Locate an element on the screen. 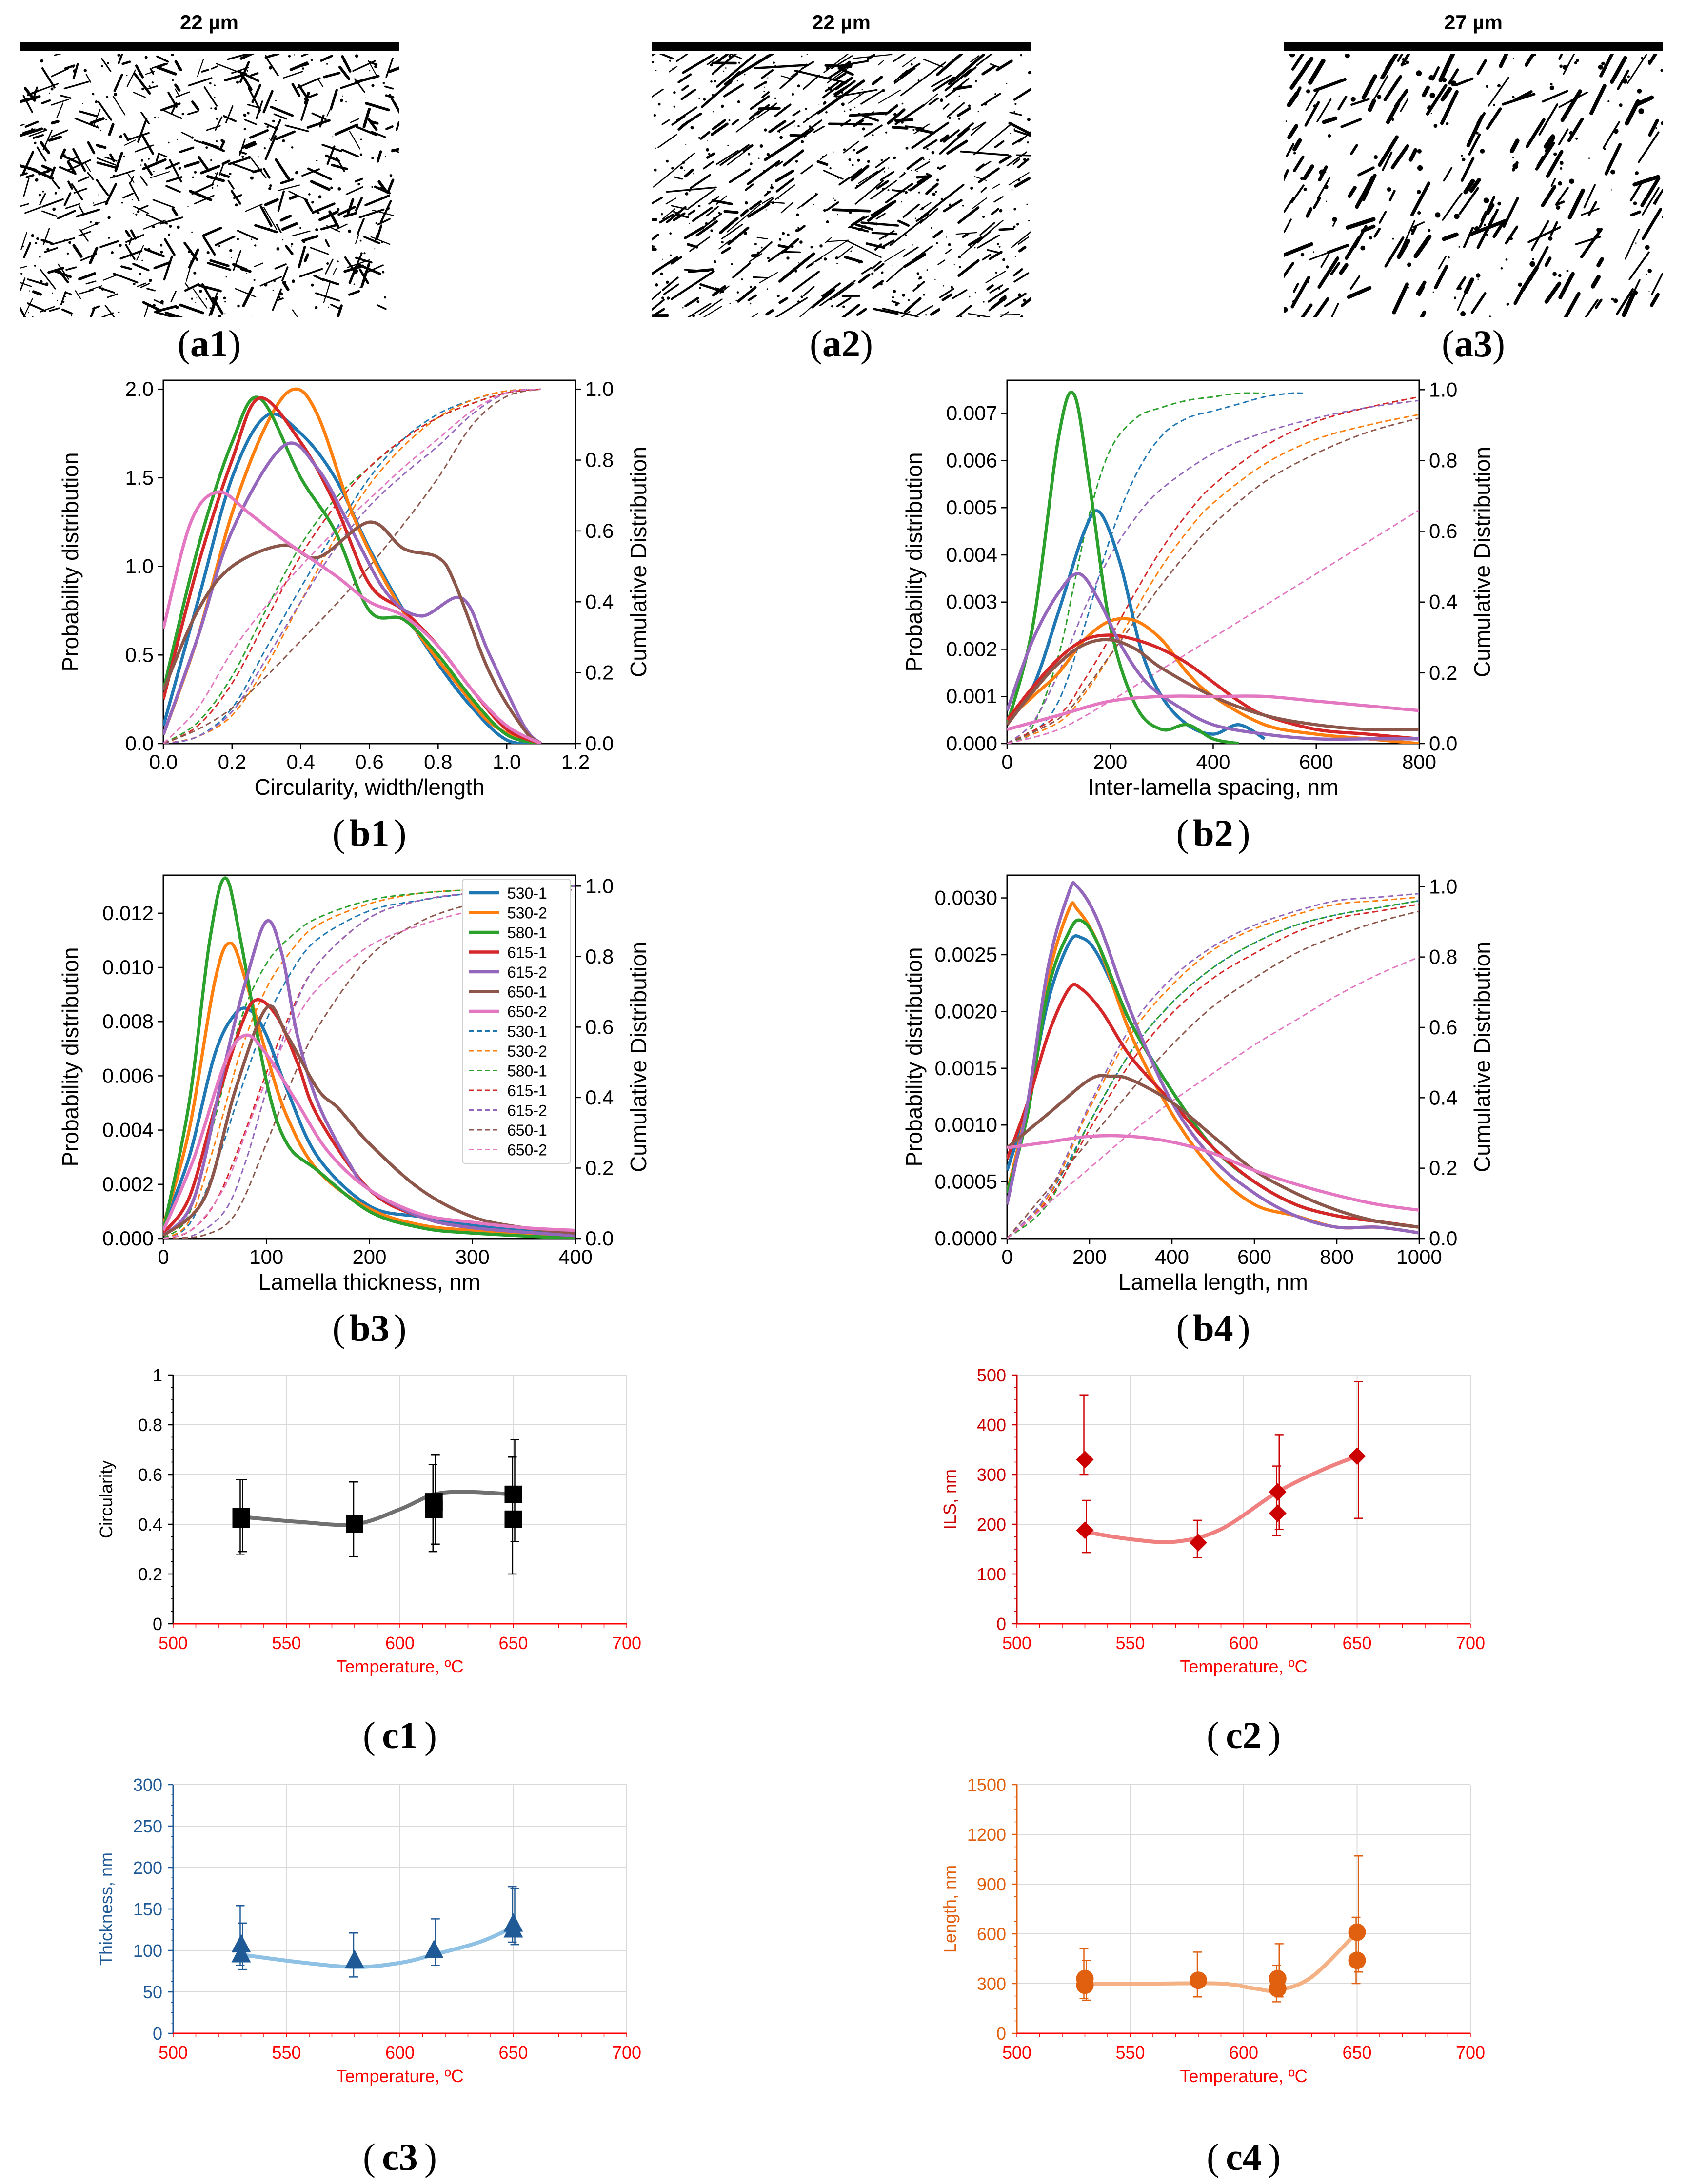 This screenshot has width=1686, height=2184. y-tick-label: 0.0 is located at coordinates (139, 743).